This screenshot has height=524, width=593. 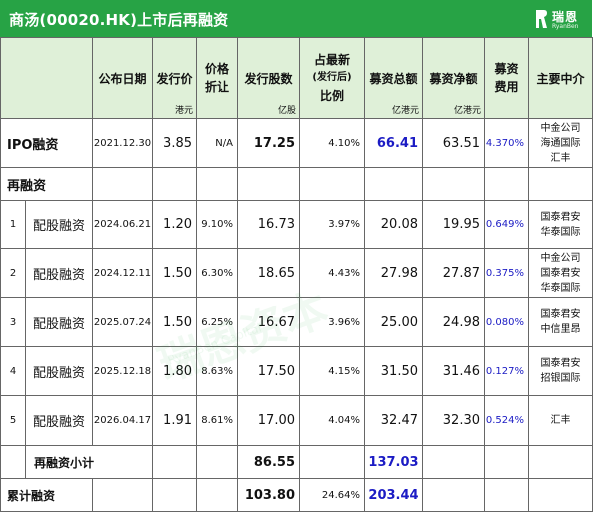 What do you see at coordinates (453, 420) in the screenshot?
I see `row-net: 32.30` at bounding box center [453, 420].